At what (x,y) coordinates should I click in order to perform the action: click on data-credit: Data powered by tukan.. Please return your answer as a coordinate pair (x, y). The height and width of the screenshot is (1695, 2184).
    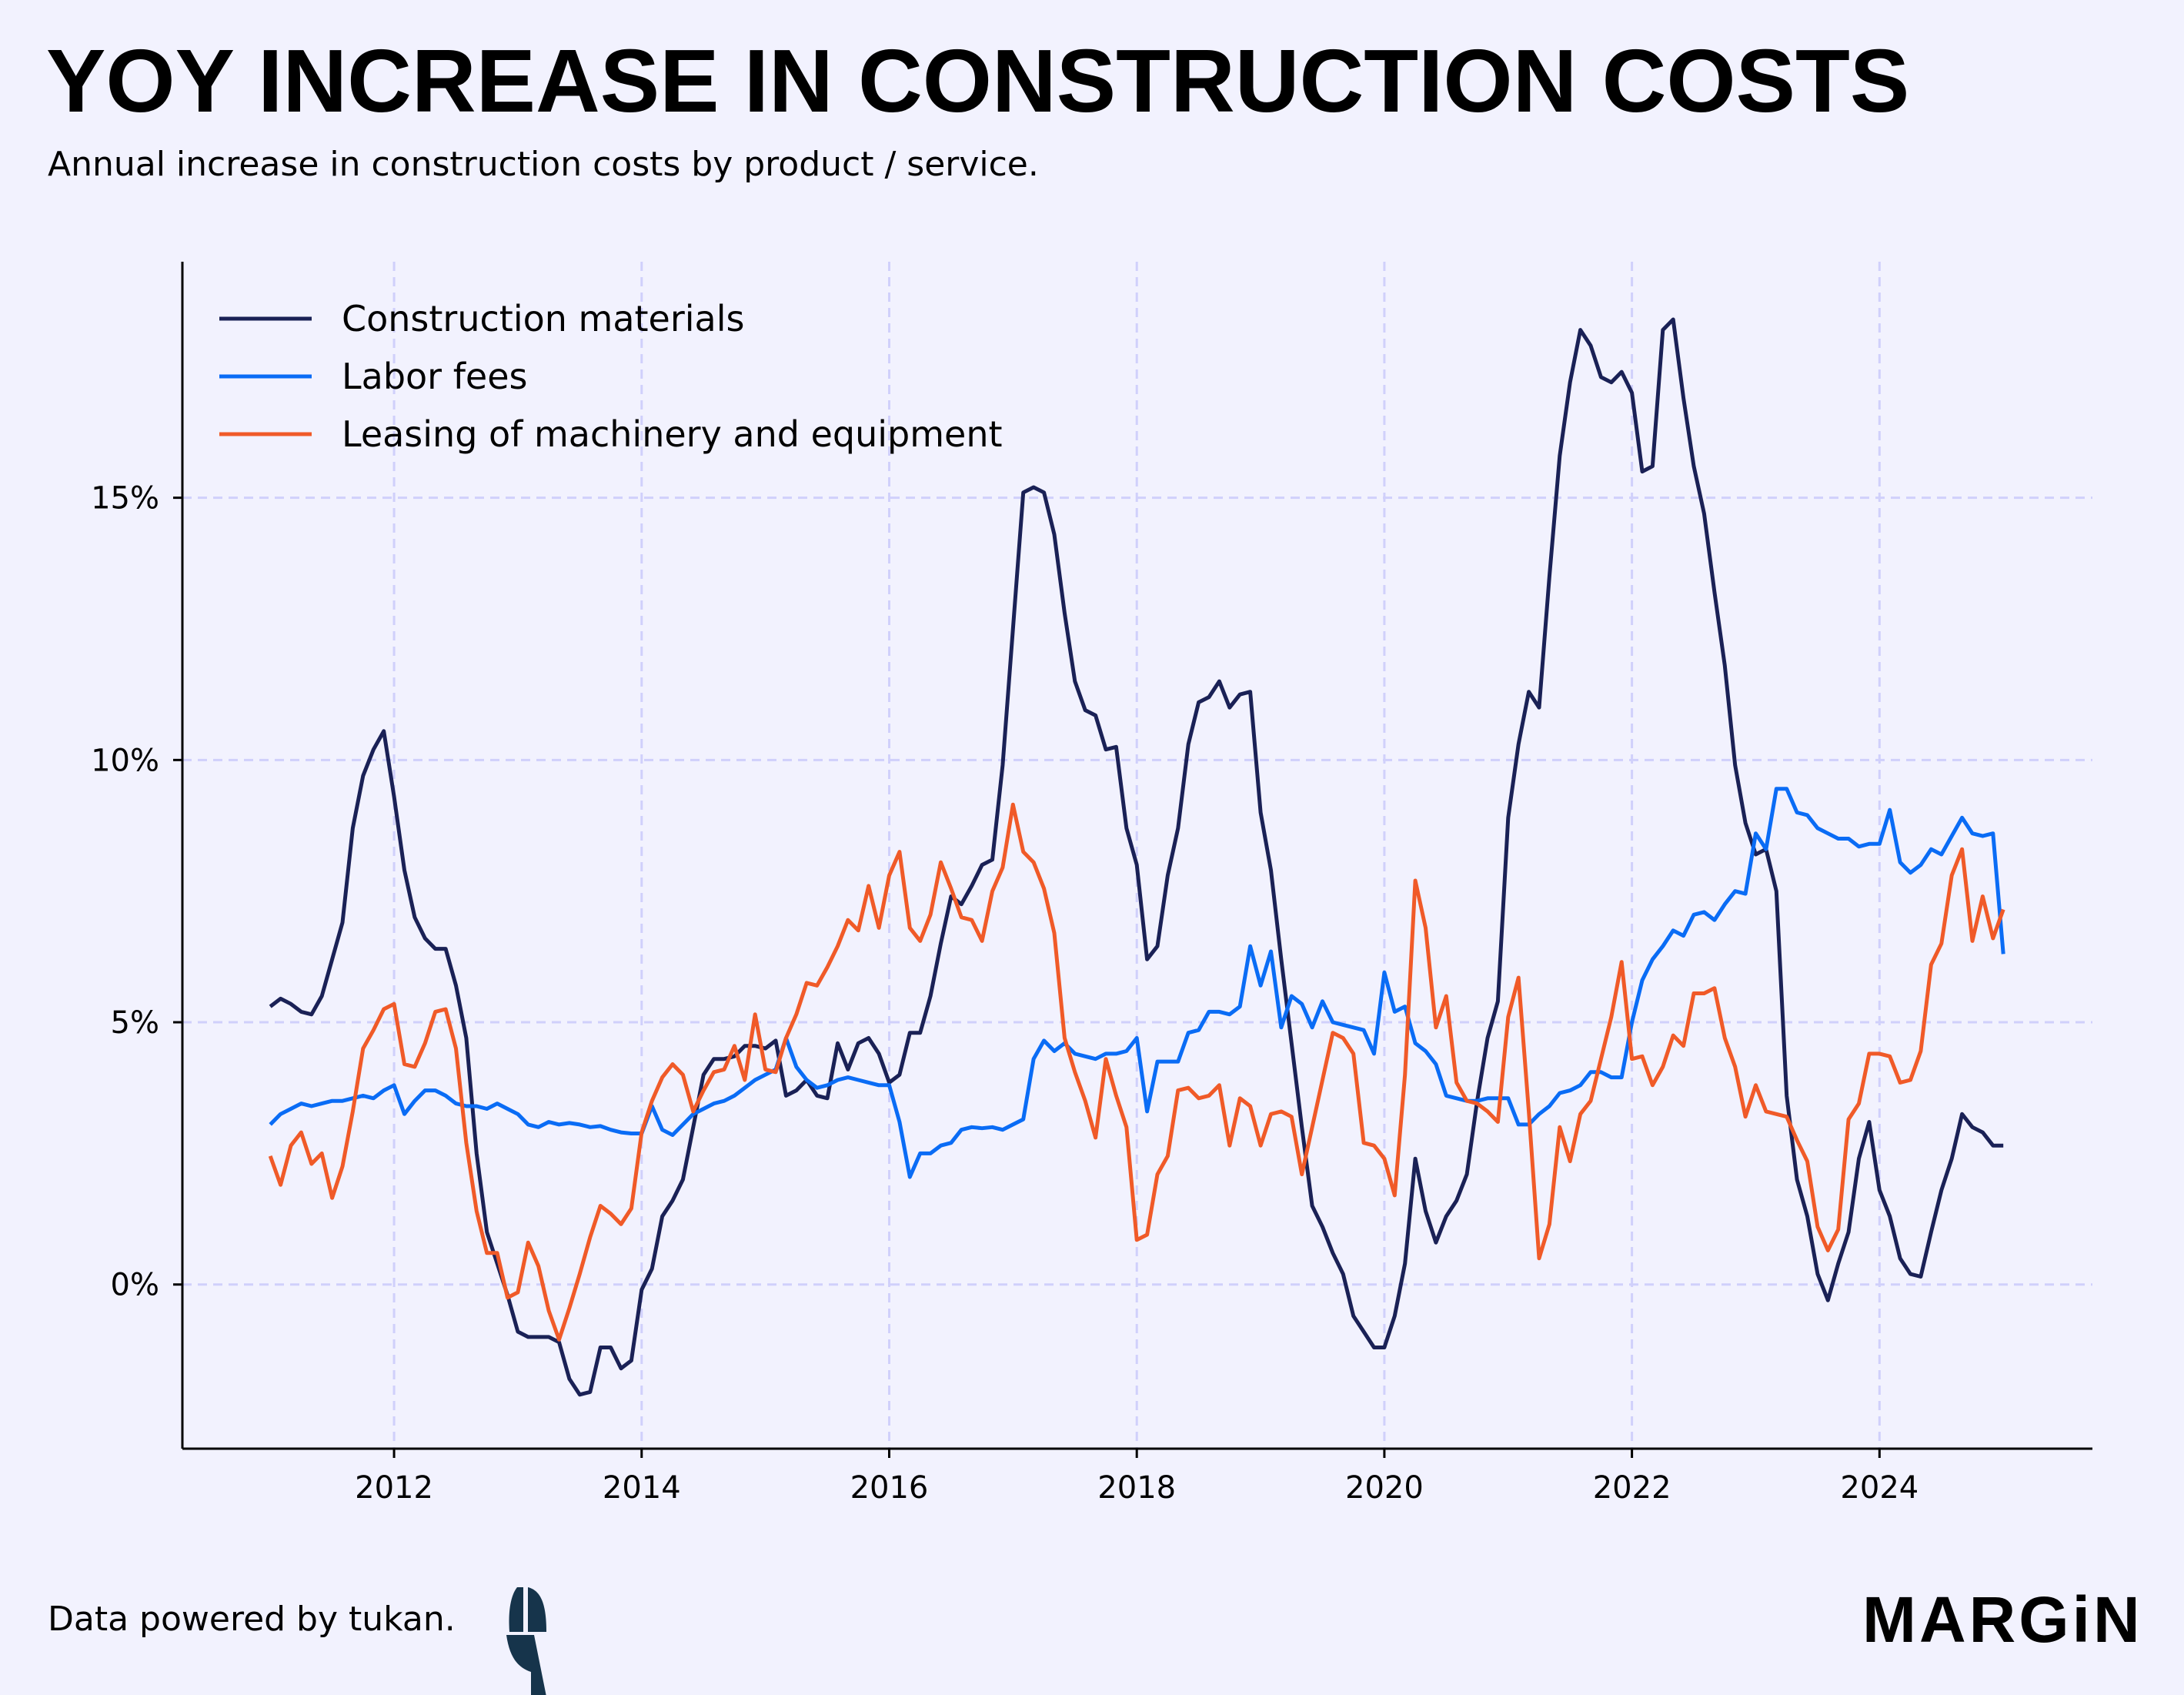
    Looking at the image, I should click on (252, 1620).